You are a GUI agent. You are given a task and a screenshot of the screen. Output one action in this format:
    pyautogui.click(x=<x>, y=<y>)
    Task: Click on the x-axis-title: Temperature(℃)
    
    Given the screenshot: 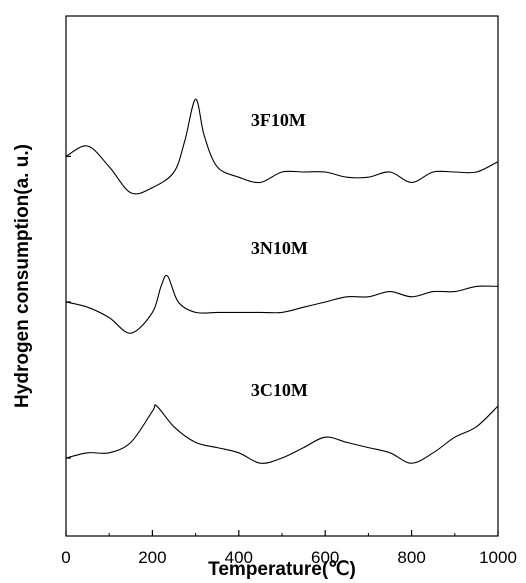 What is the action you would take?
    pyautogui.click(x=282, y=569)
    